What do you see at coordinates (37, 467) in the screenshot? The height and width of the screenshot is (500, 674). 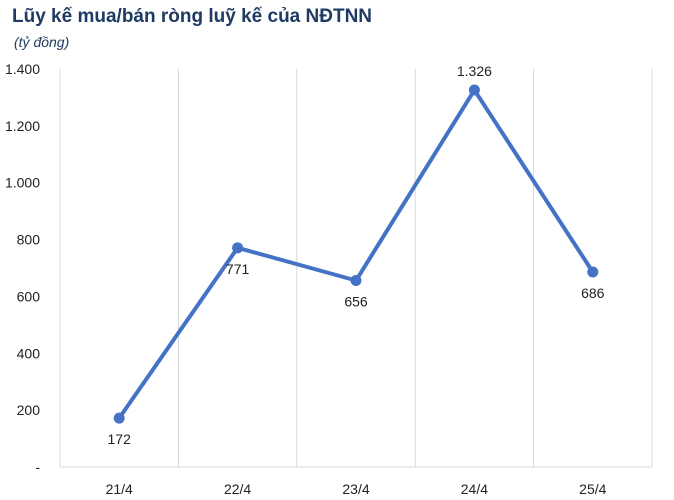 I see `y-tick-label: -` at bounding box center [37, 467].